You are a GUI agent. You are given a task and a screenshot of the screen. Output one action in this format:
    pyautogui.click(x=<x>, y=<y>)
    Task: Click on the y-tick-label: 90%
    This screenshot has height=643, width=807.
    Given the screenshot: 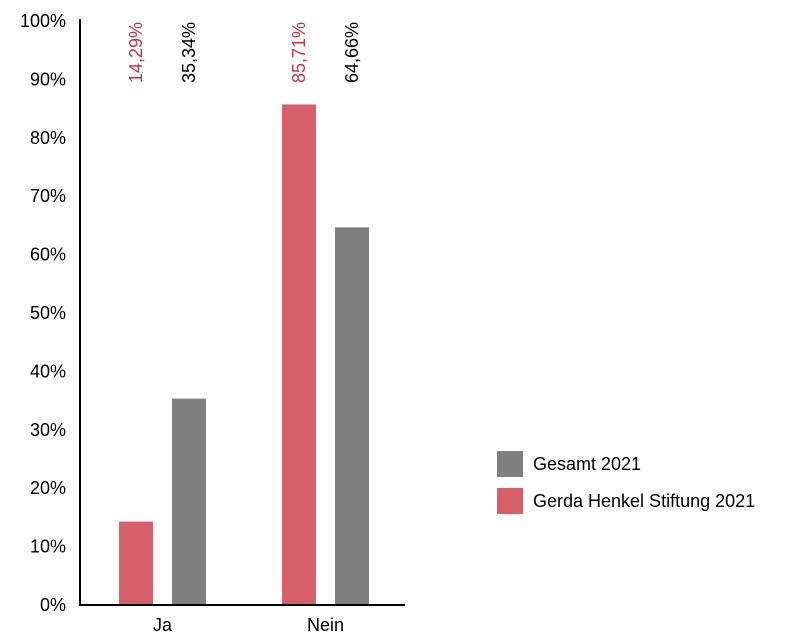 What is the action you would take?
    pyautogui.click(x=48, y=79)
    